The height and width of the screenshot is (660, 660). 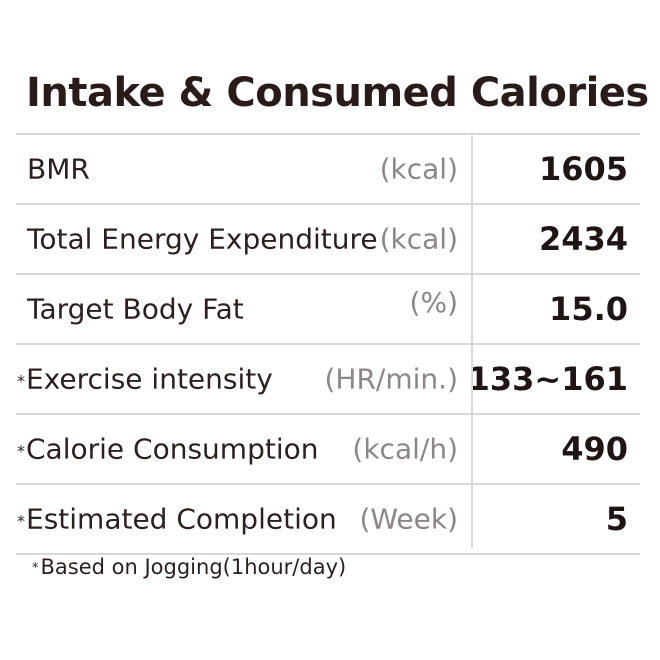 What do you see at coordinates (472, 340) in the screenshot?
I see `column-divider` at bounding box center [472, 340].